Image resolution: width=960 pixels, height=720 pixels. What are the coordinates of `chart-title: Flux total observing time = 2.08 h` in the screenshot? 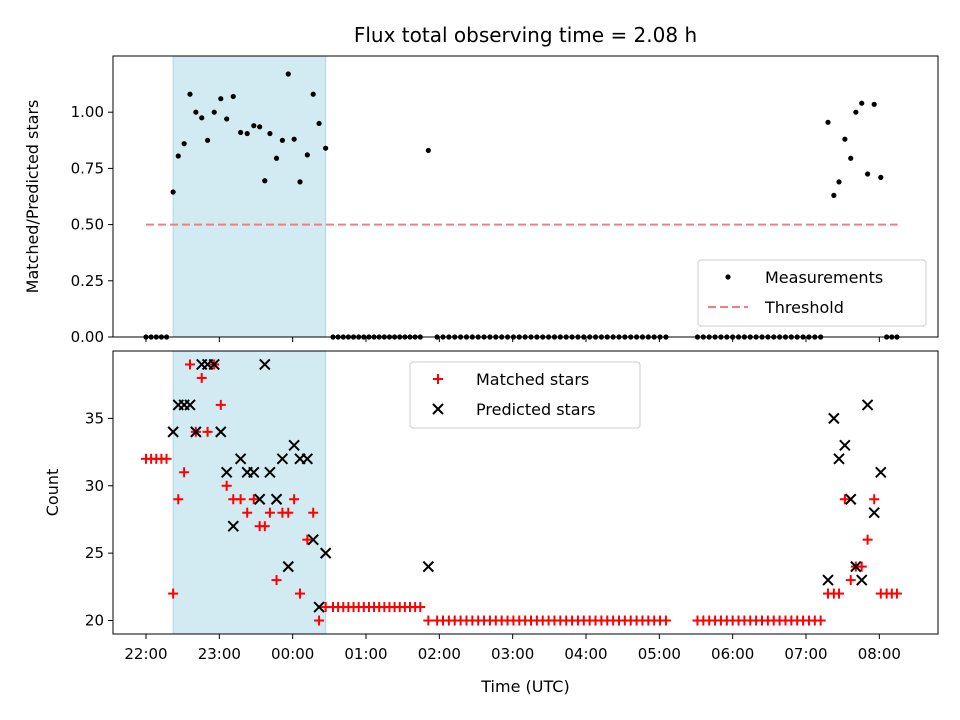 It's located at (525, 35).